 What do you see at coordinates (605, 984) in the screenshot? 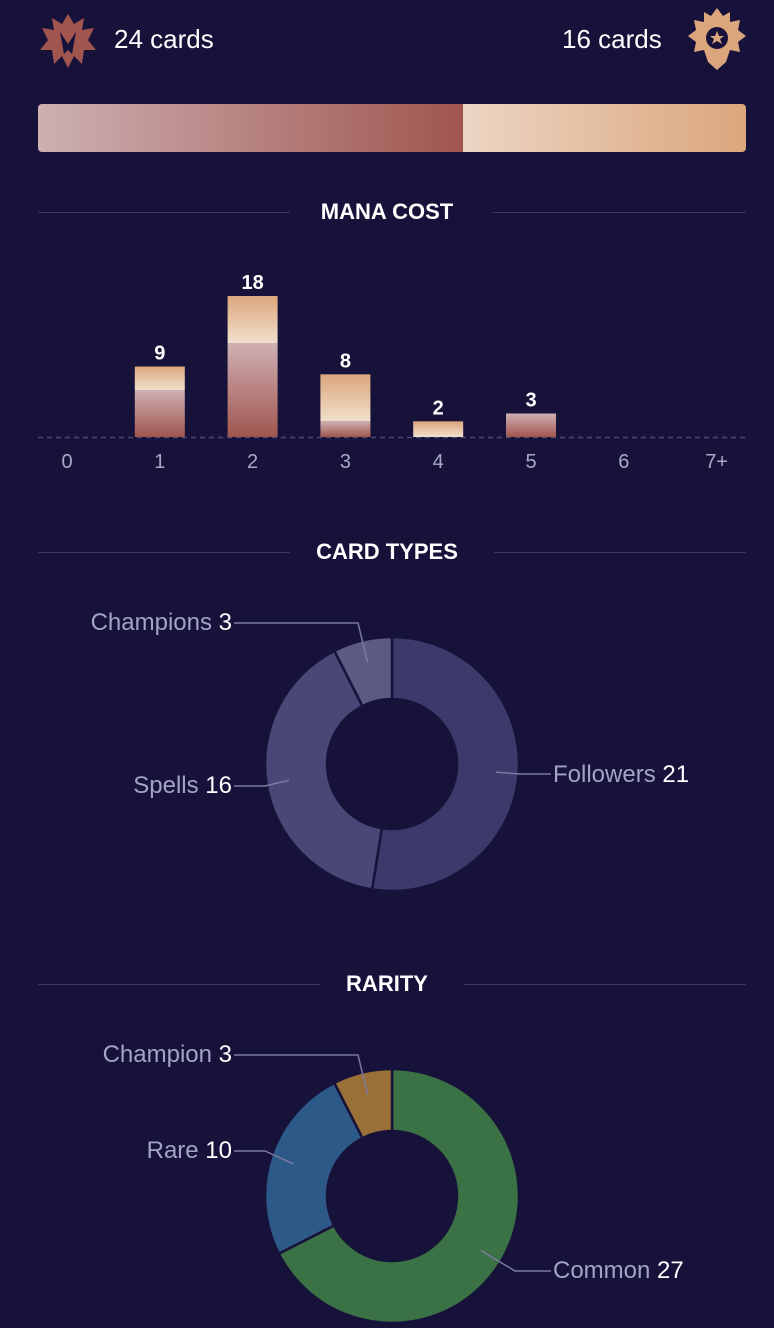
I see `rarity-divider-right` at bounding box center [605, 984].